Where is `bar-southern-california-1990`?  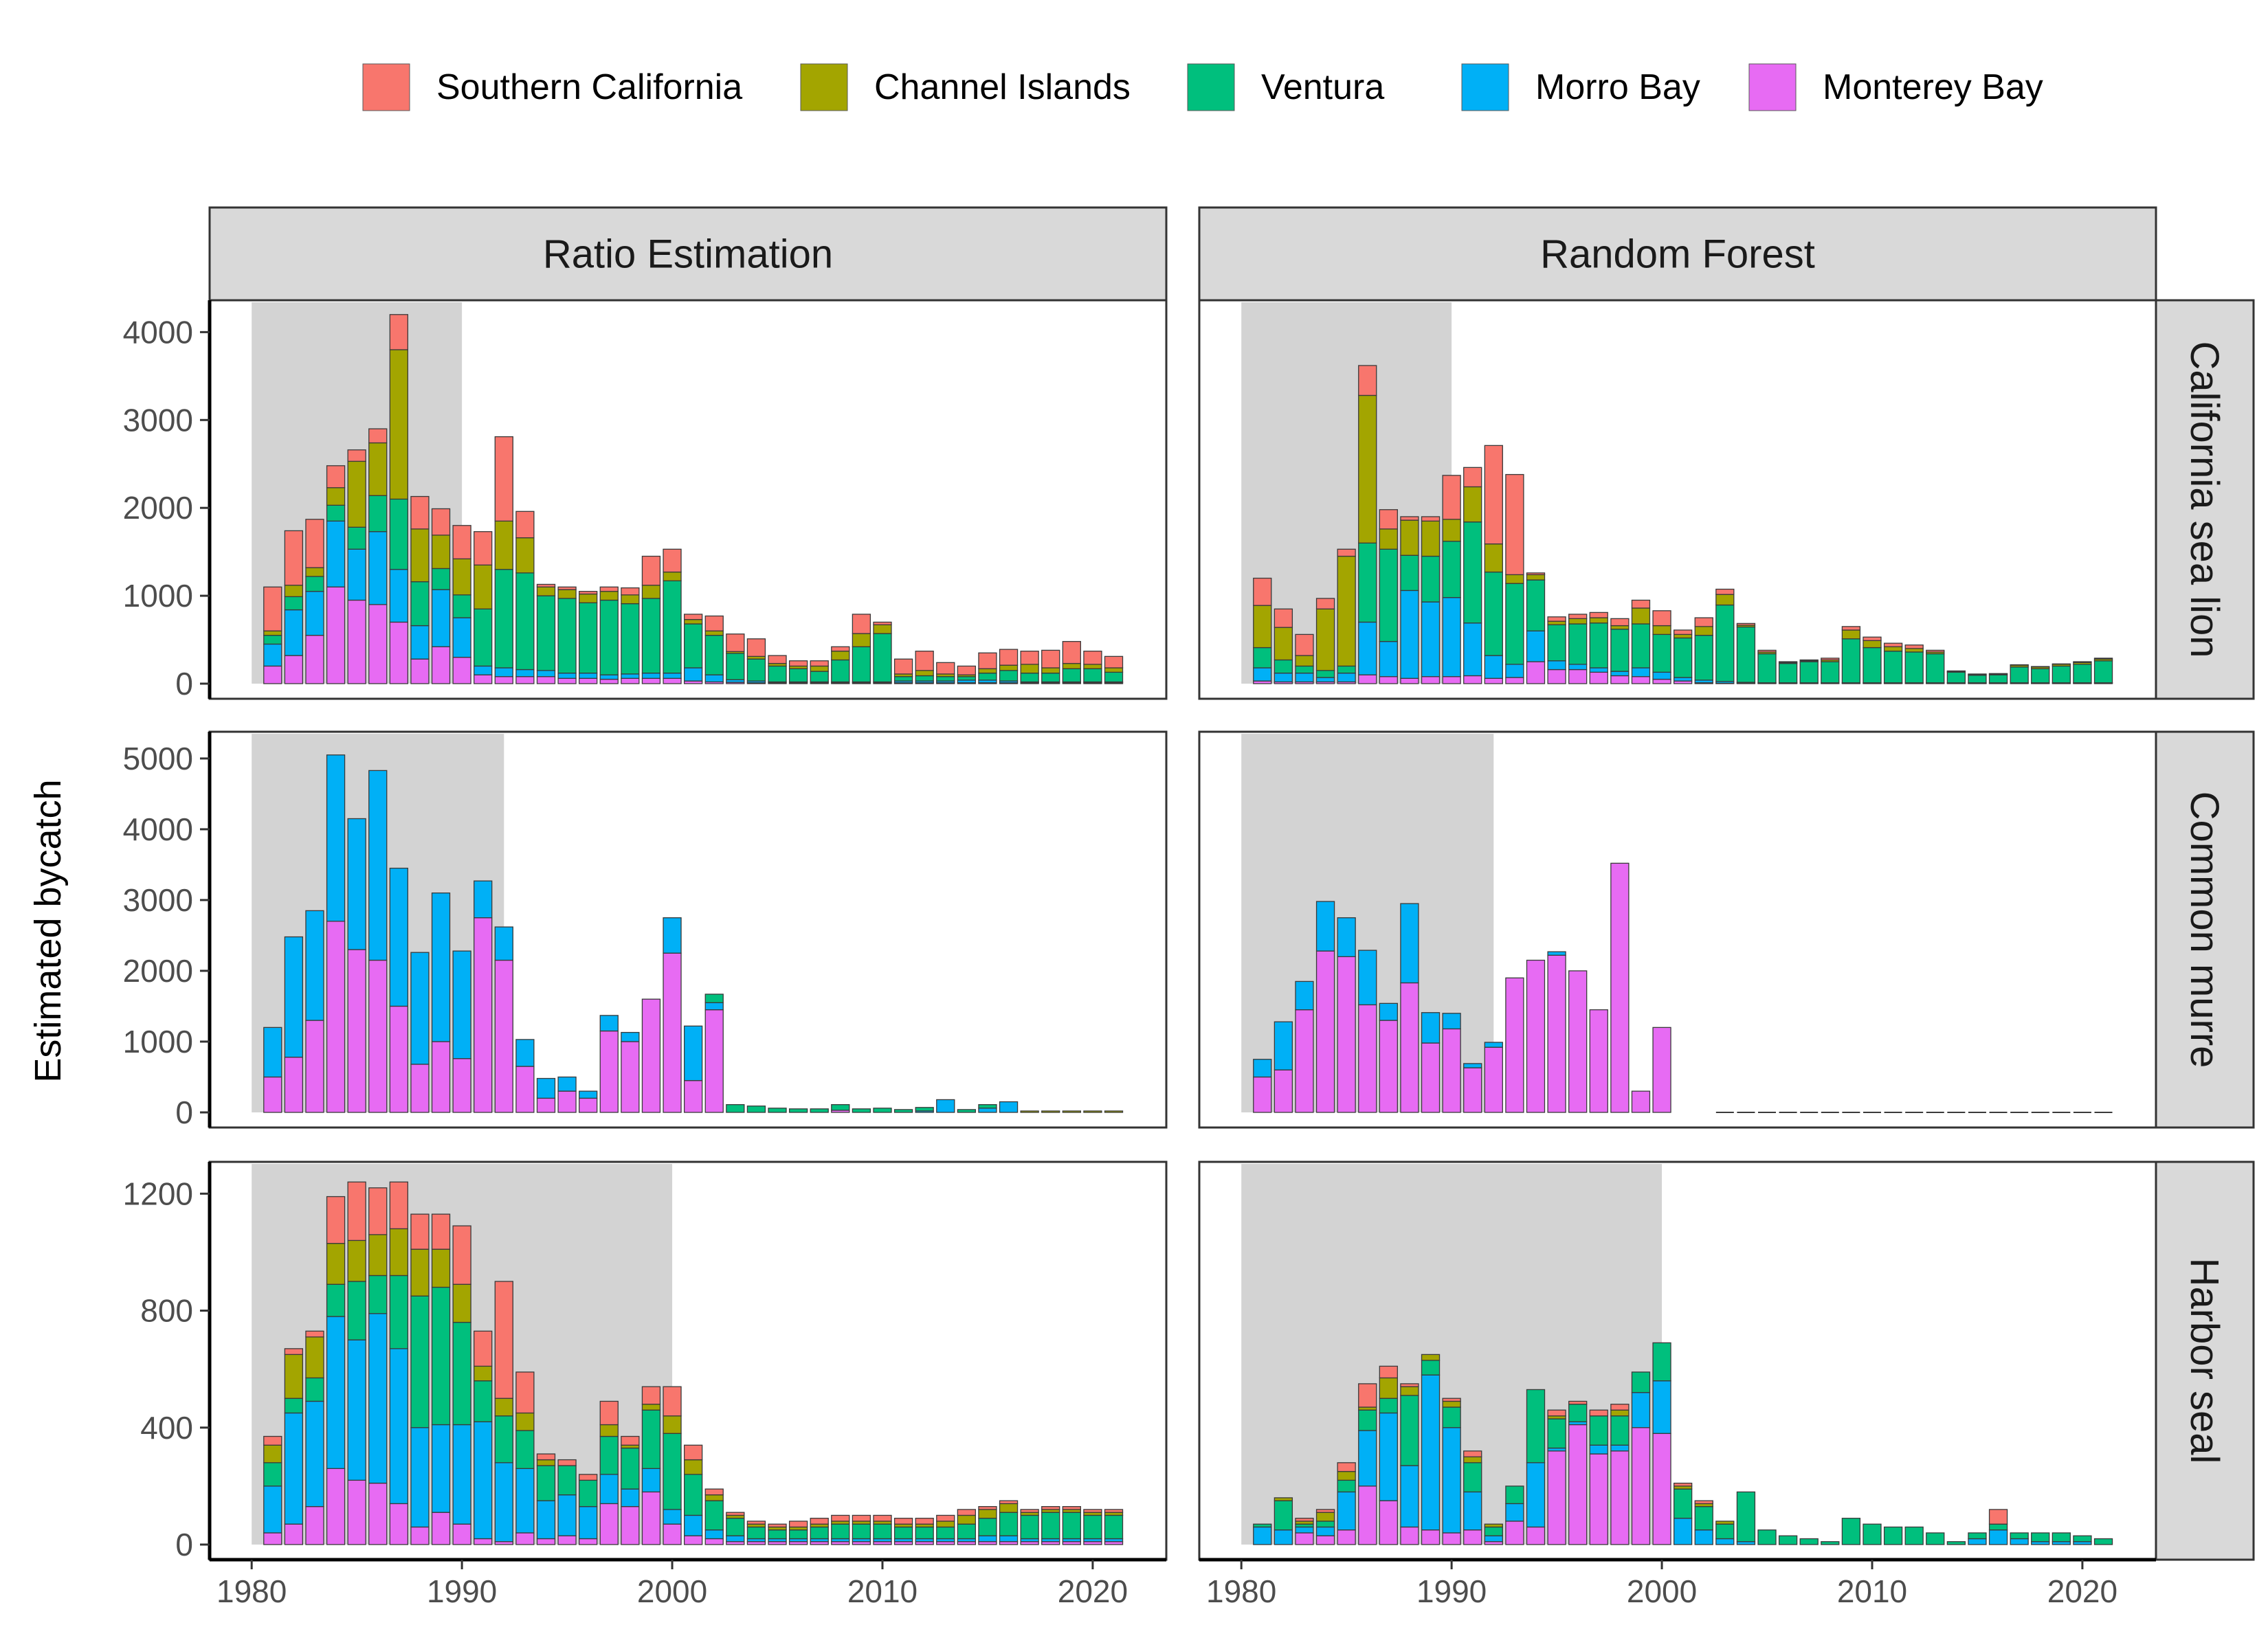
bar-southern-california-1990 is located at coordinates (1451, 497).